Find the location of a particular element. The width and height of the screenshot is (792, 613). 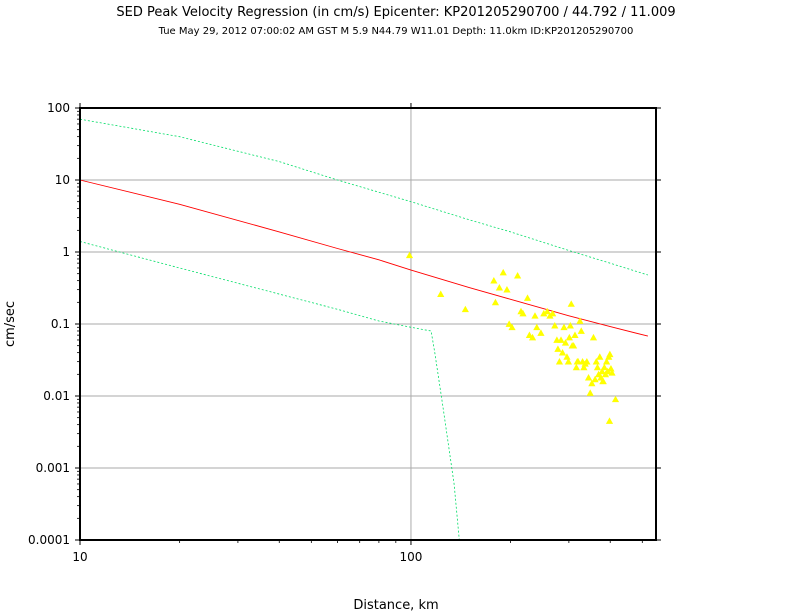

y-tick-label: 10 is located at coordinates (62, 180).